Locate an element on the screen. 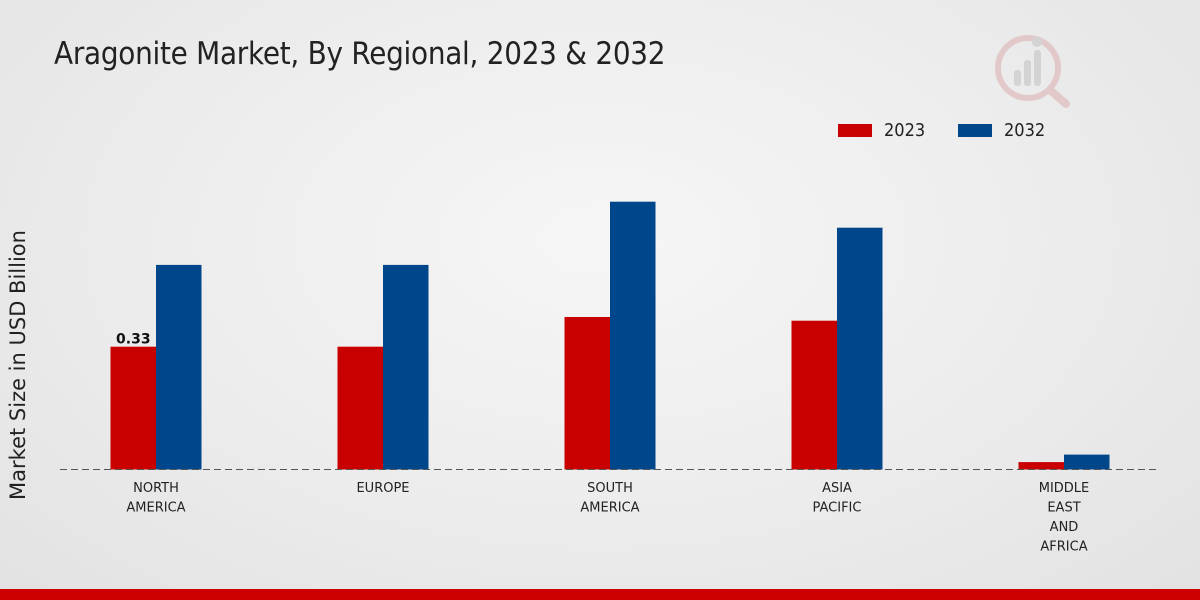  x-tick-label: SOUTH AMERICA is located at coordinates (609, 498).